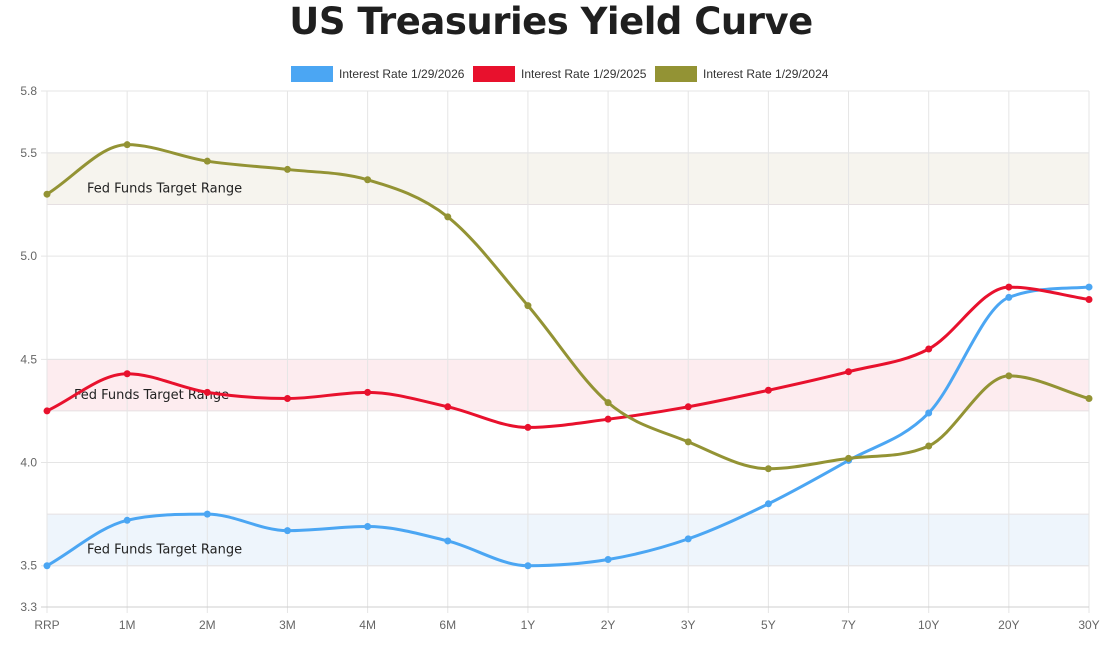 The height and width of the screenshot is (648, 1102). What do you see at coordinates (207, 625) in the screenshot?
I see `x-tick-label: 2M` at bounding box center [207, 625].